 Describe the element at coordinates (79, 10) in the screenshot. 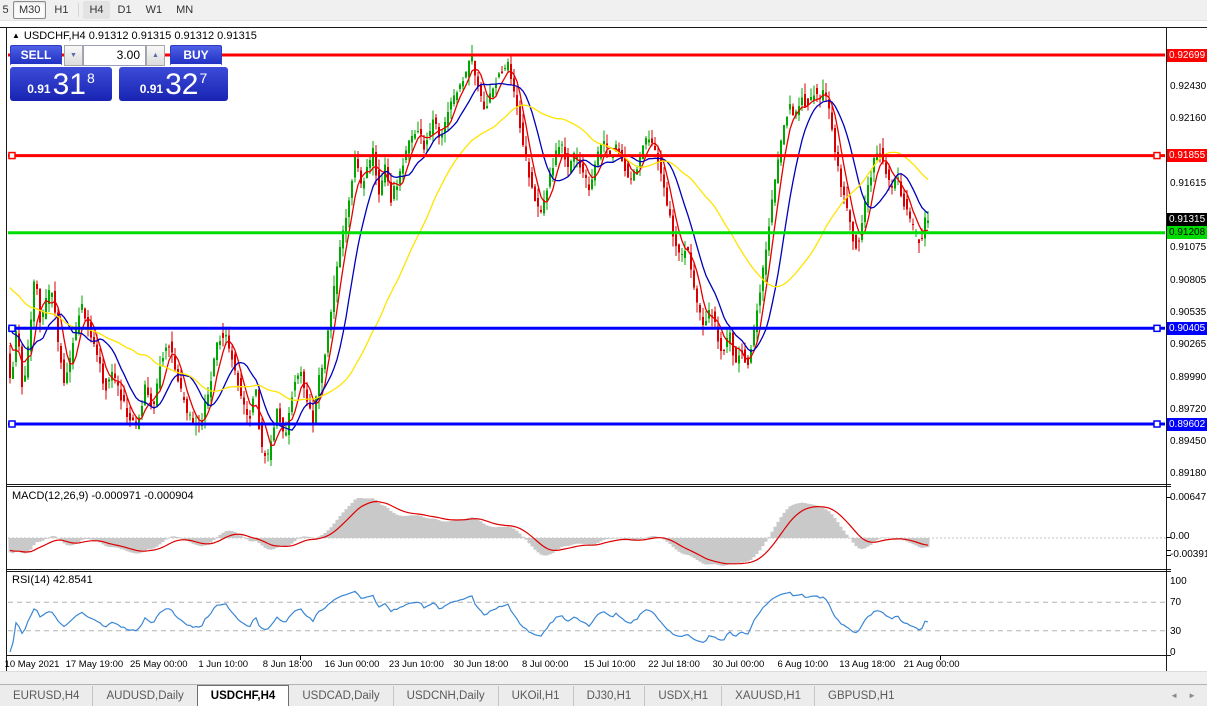

I see `toolbar-separator` at that location.